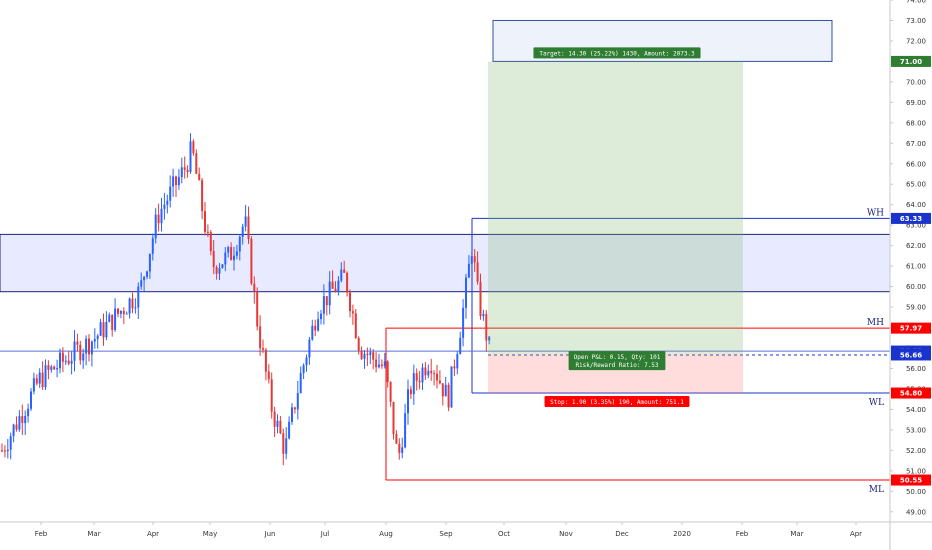  I want to click on time-tick-label: Jul, so click(325, 534).